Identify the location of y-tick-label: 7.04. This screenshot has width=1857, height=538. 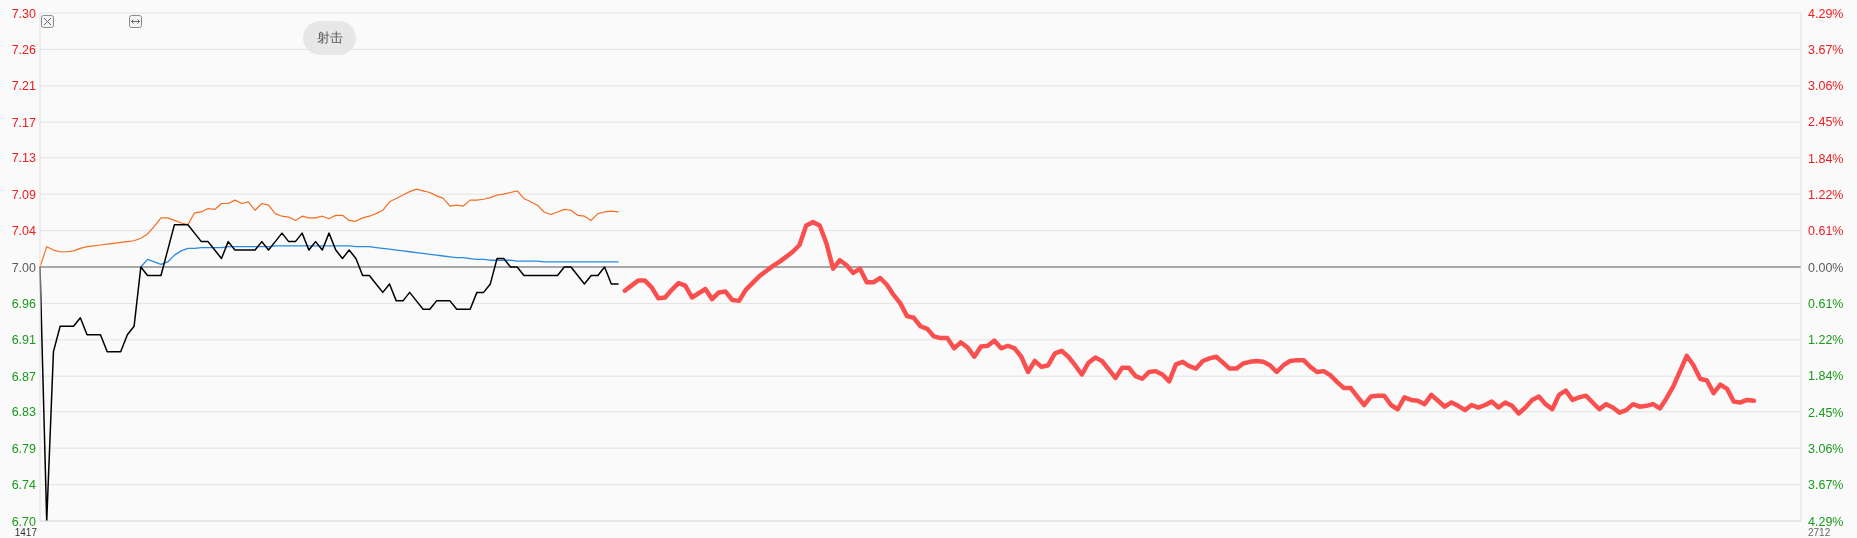
(24, 231).